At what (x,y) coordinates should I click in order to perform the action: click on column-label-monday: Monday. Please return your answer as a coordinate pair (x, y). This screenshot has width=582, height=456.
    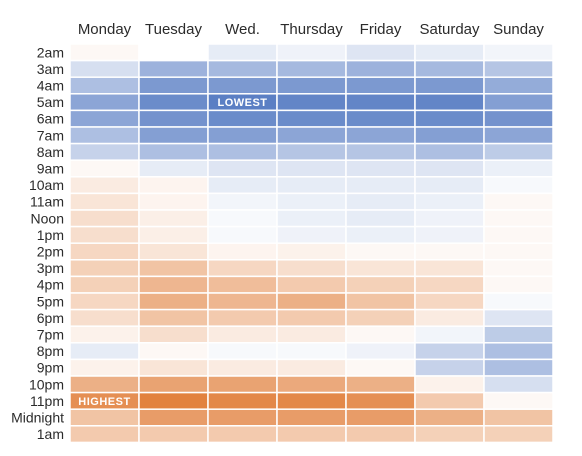
    Looking at the image, I should click on (105, 29).